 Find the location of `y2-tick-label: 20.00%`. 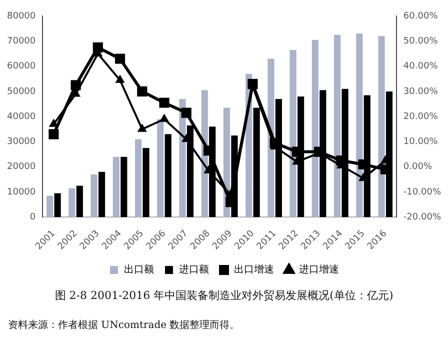

y2-tick-label: 20.00% is located at coordinates (420, 117).